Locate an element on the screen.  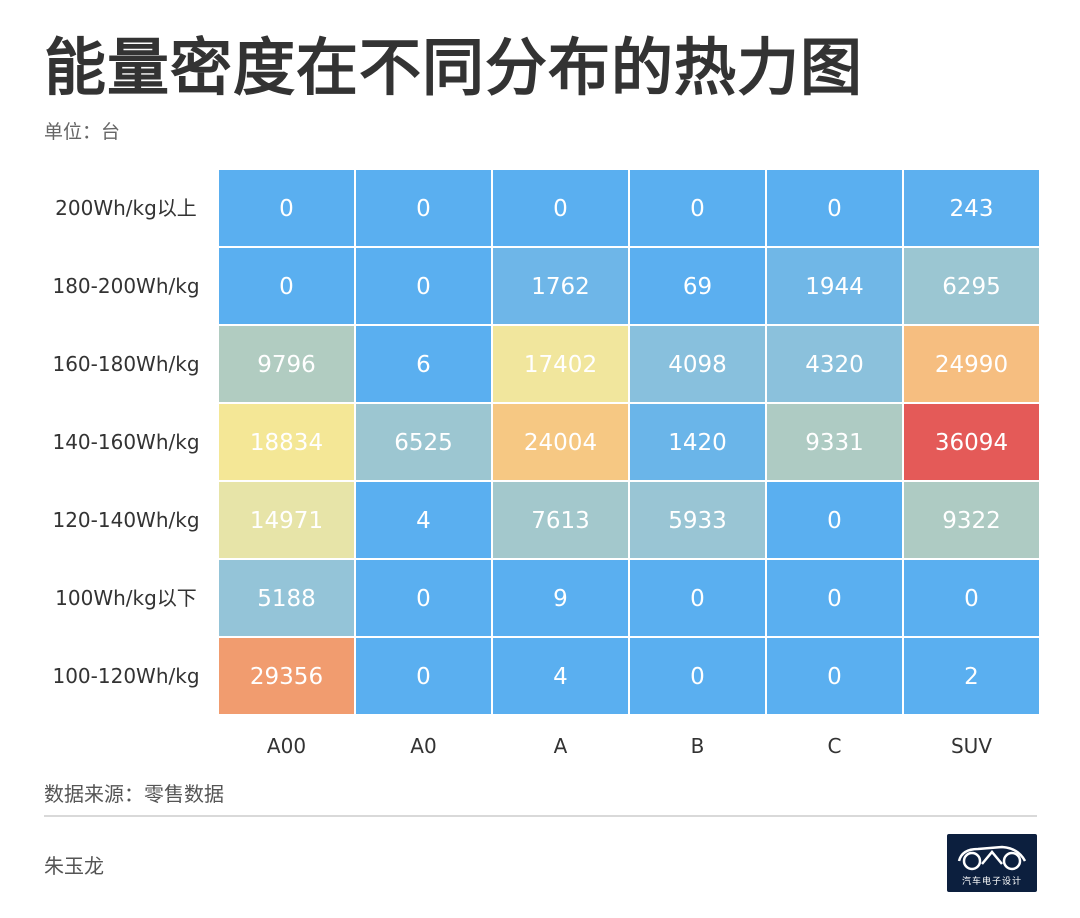
cell-value-label: 5188 is located at coordinates (286, 599).